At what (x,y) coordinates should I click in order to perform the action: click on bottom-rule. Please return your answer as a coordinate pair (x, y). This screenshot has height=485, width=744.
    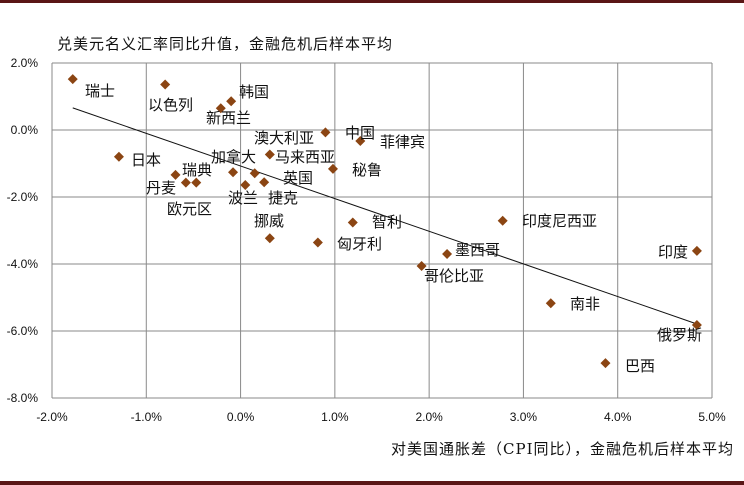
    Looking at the image, I should click on (372, 483).